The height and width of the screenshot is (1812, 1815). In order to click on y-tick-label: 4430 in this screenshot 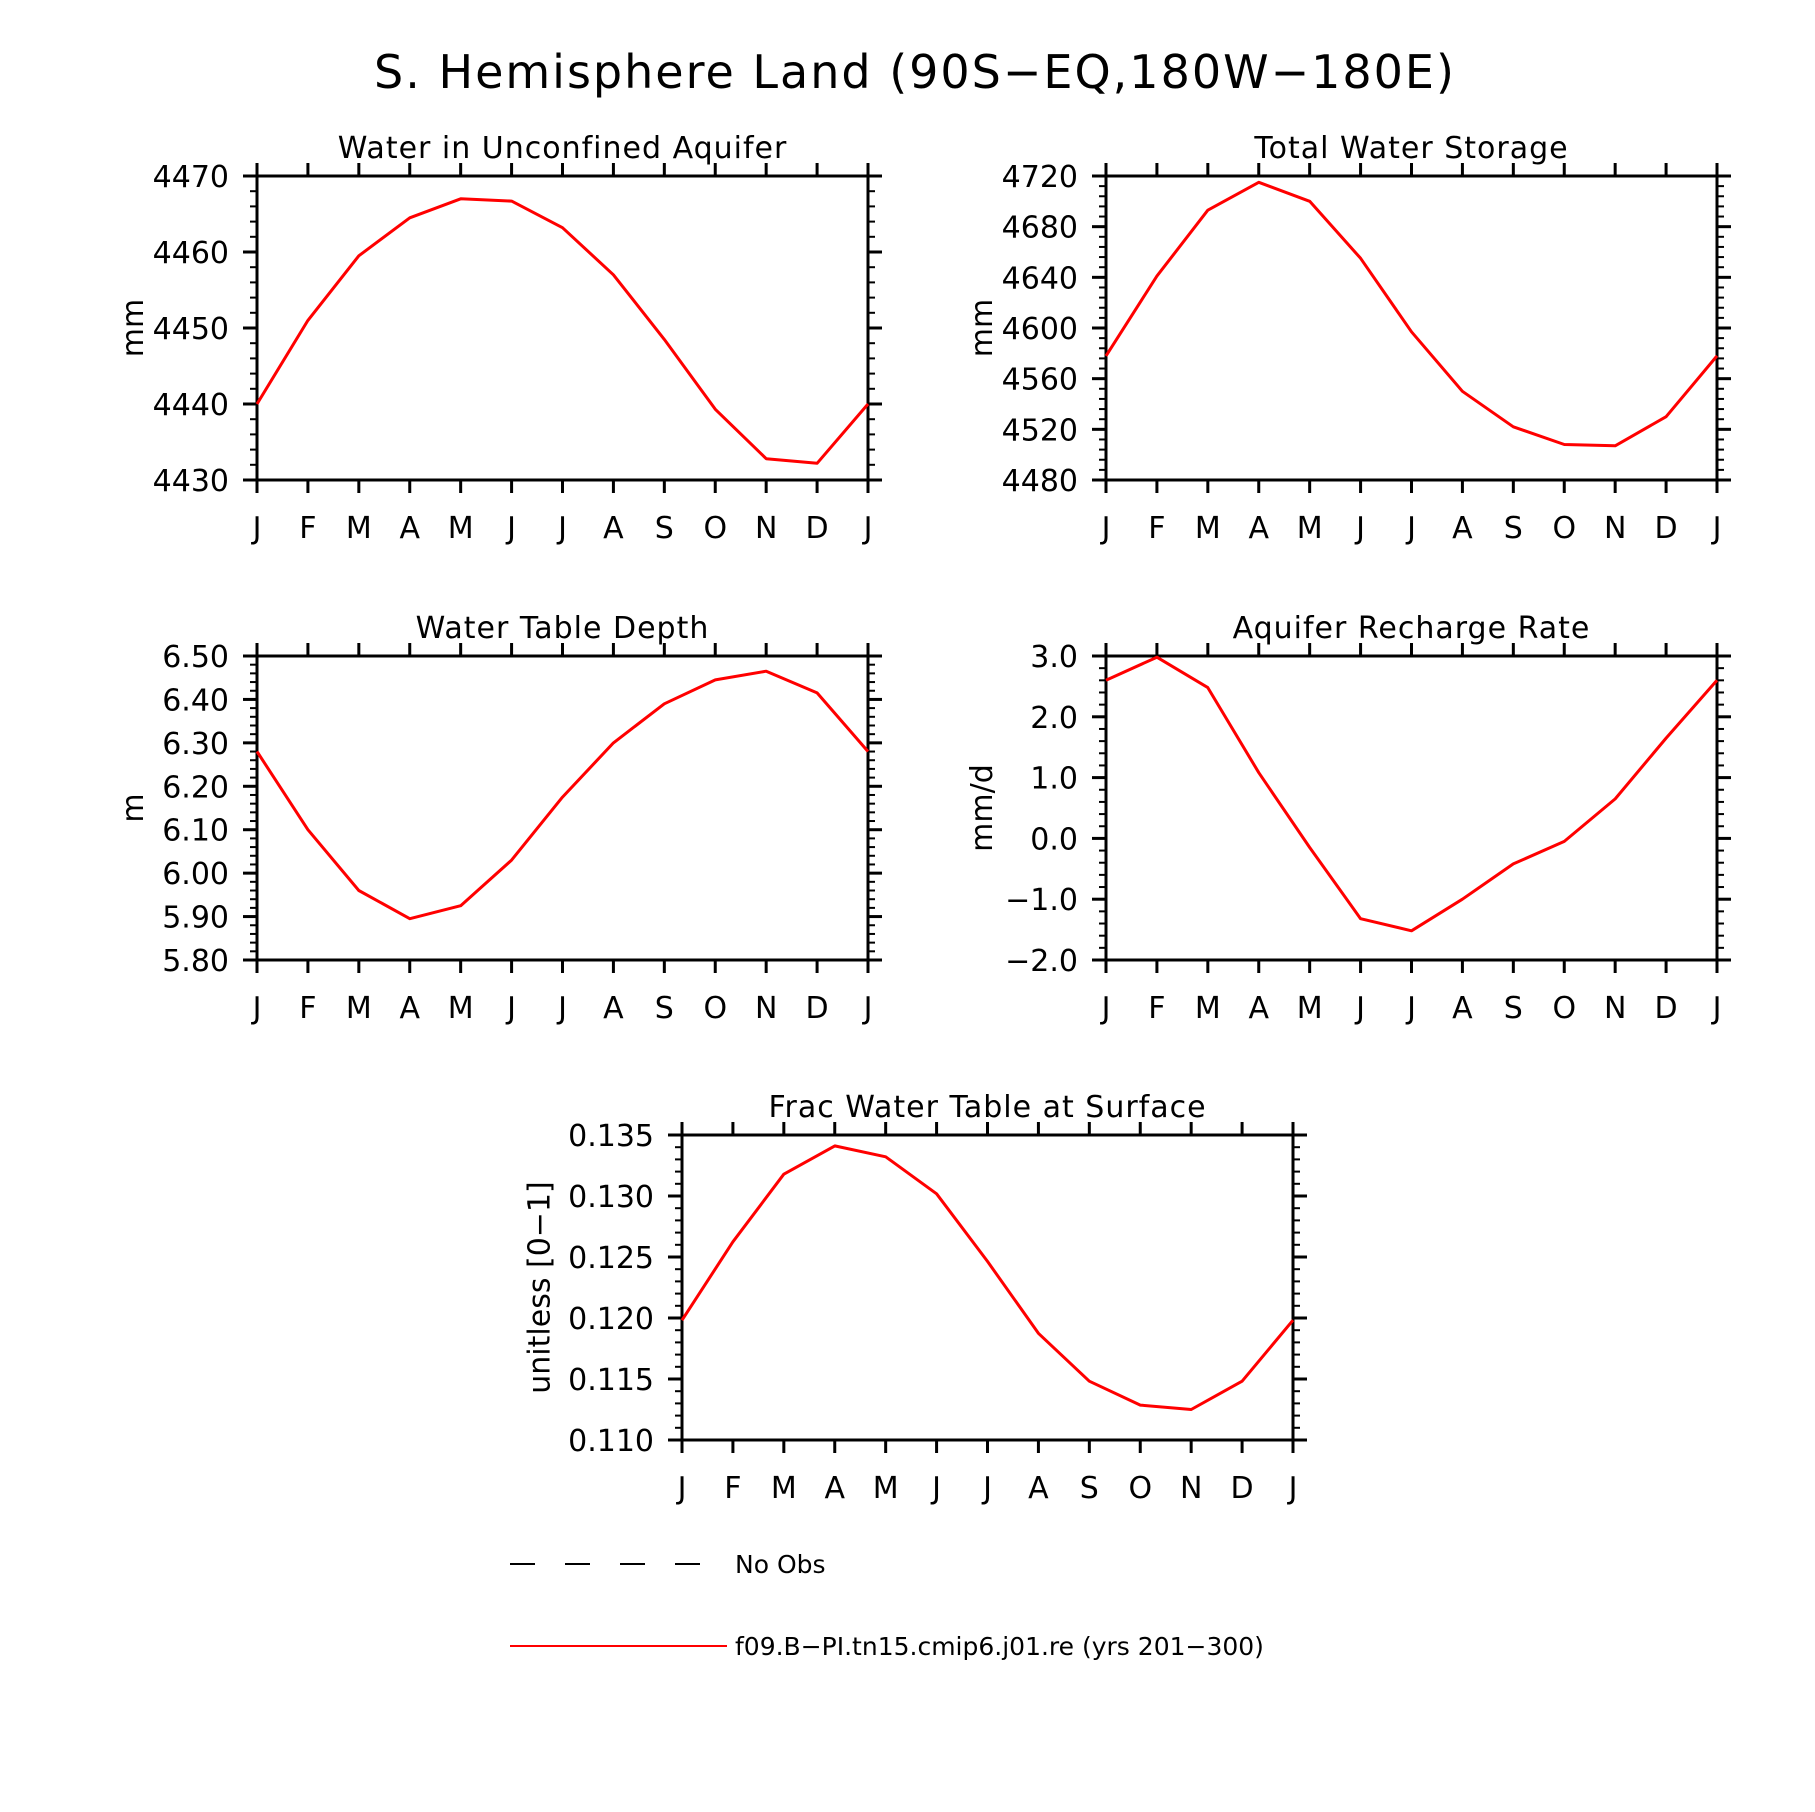, I will do `click(191, 481)`.